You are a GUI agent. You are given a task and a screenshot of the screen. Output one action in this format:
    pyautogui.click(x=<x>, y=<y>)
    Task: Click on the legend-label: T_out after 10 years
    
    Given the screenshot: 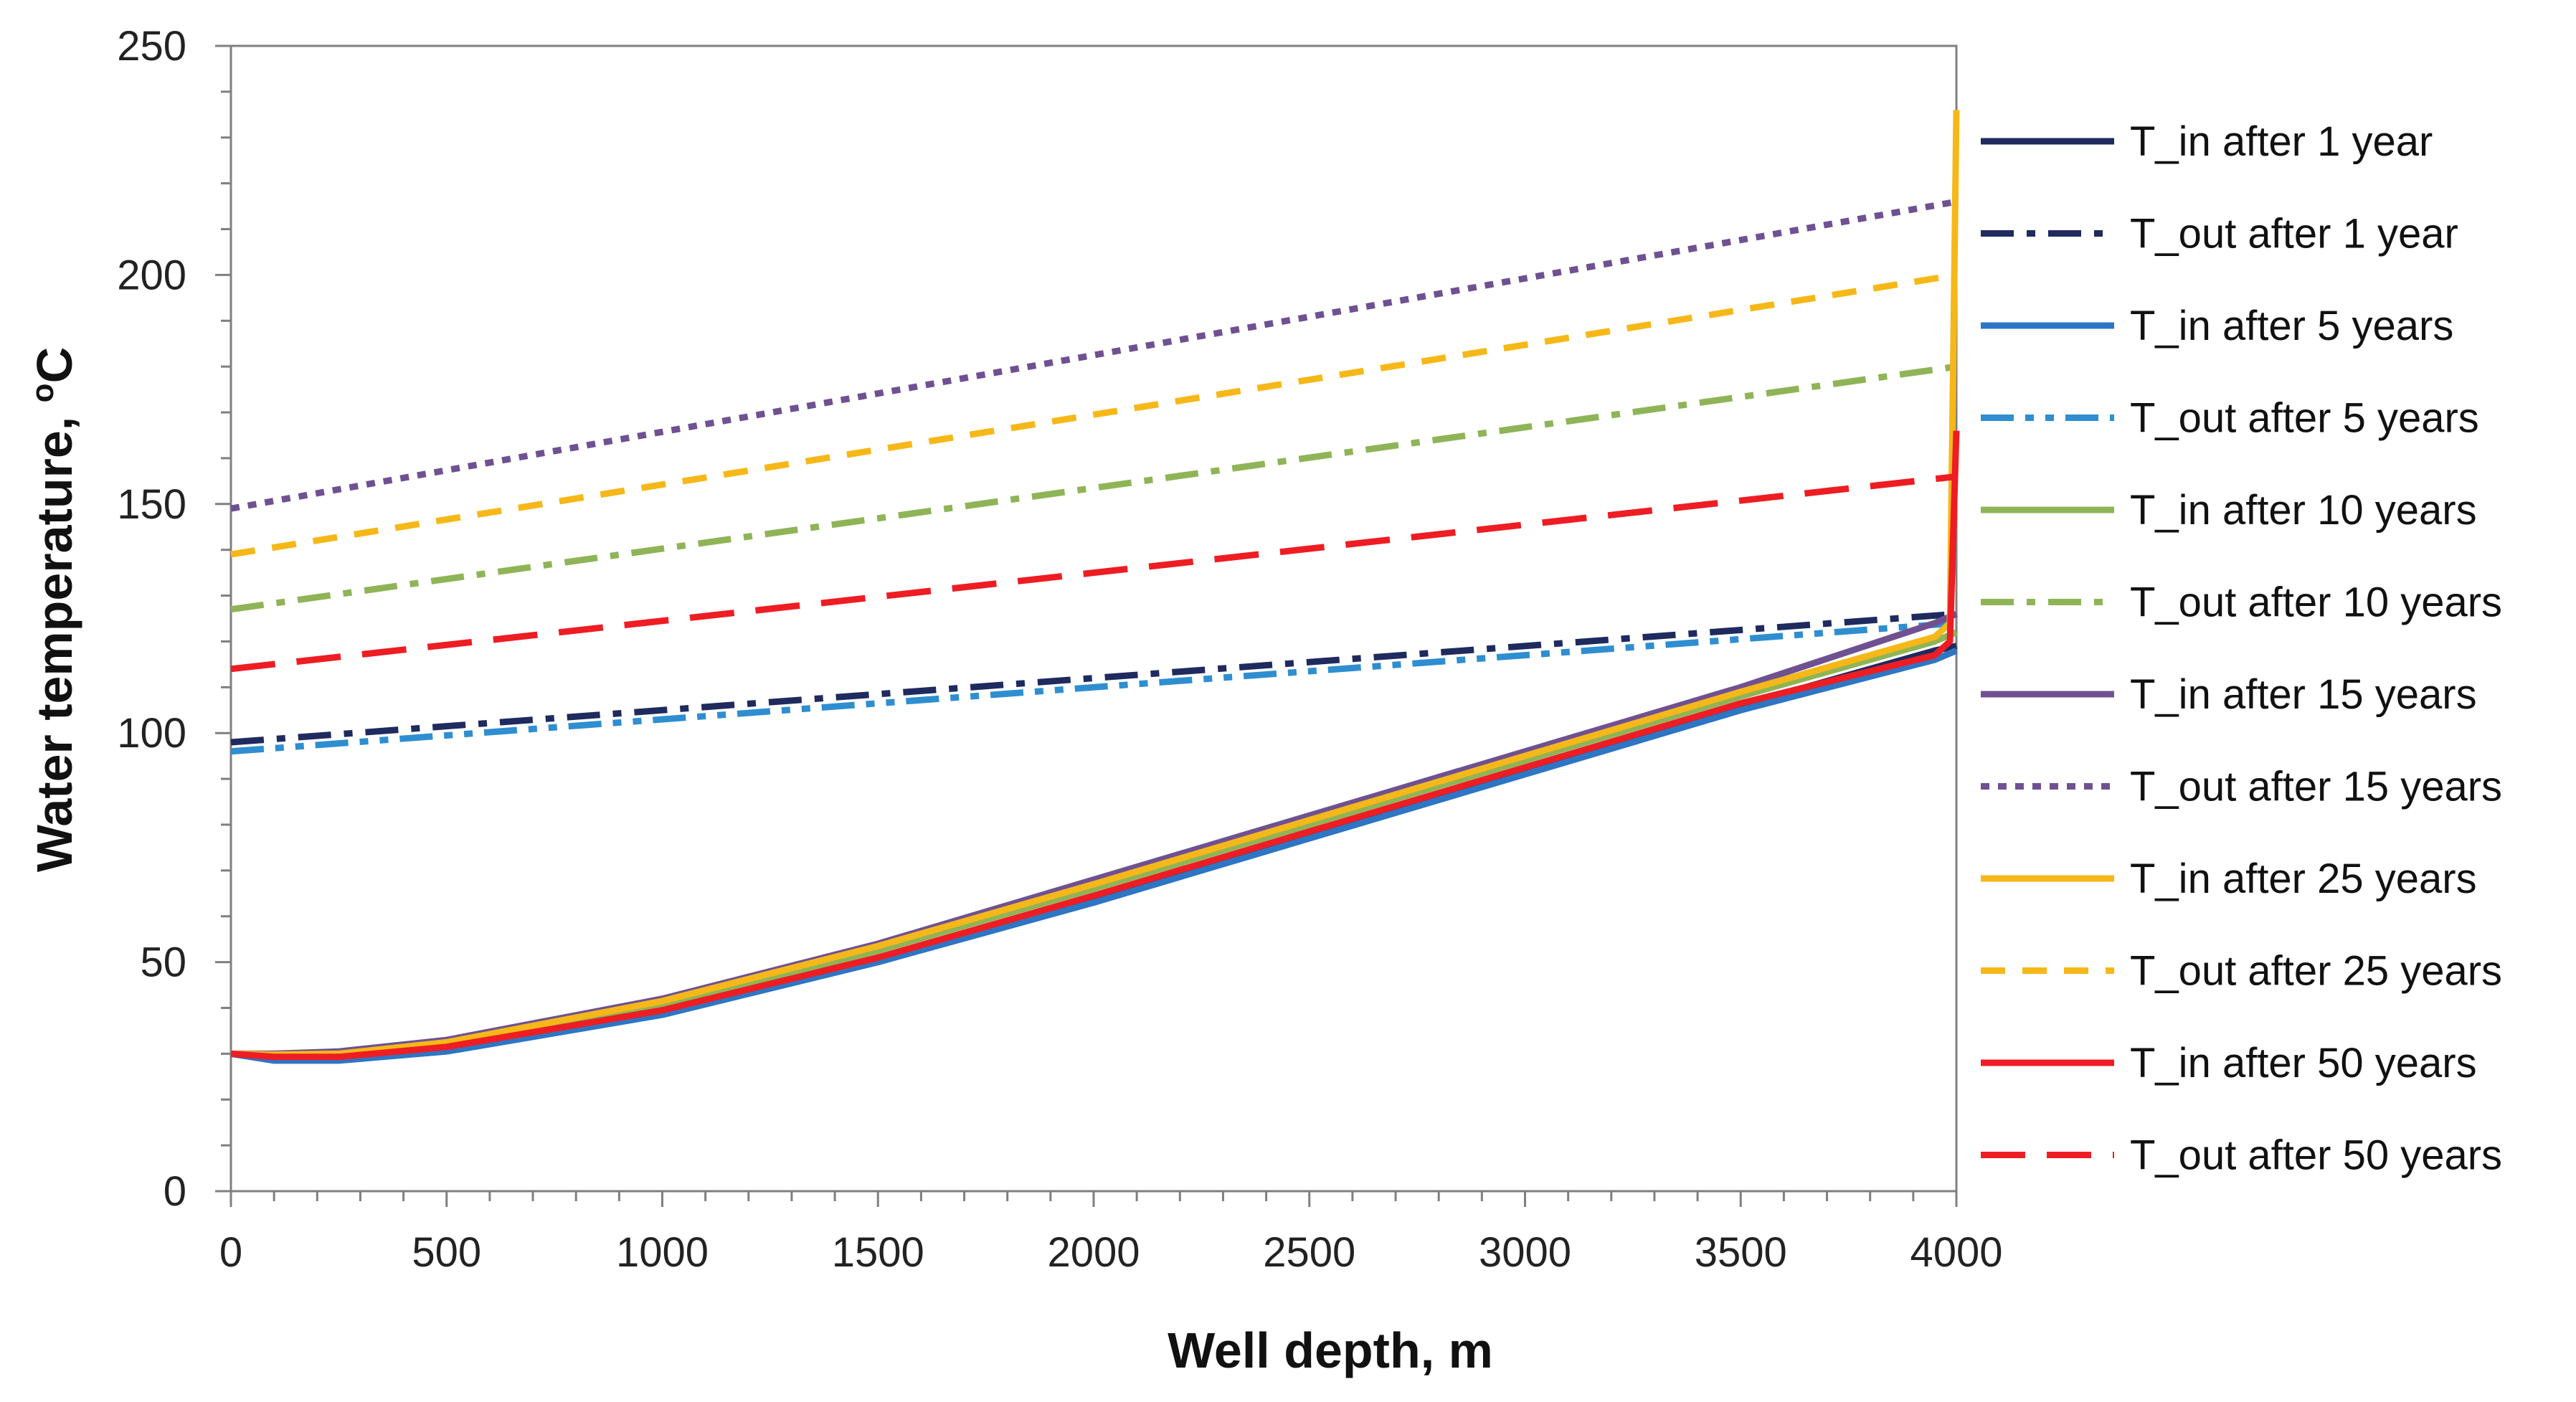 What is the action you would take?
    pyautogui.click(x=2316, y=602)
    